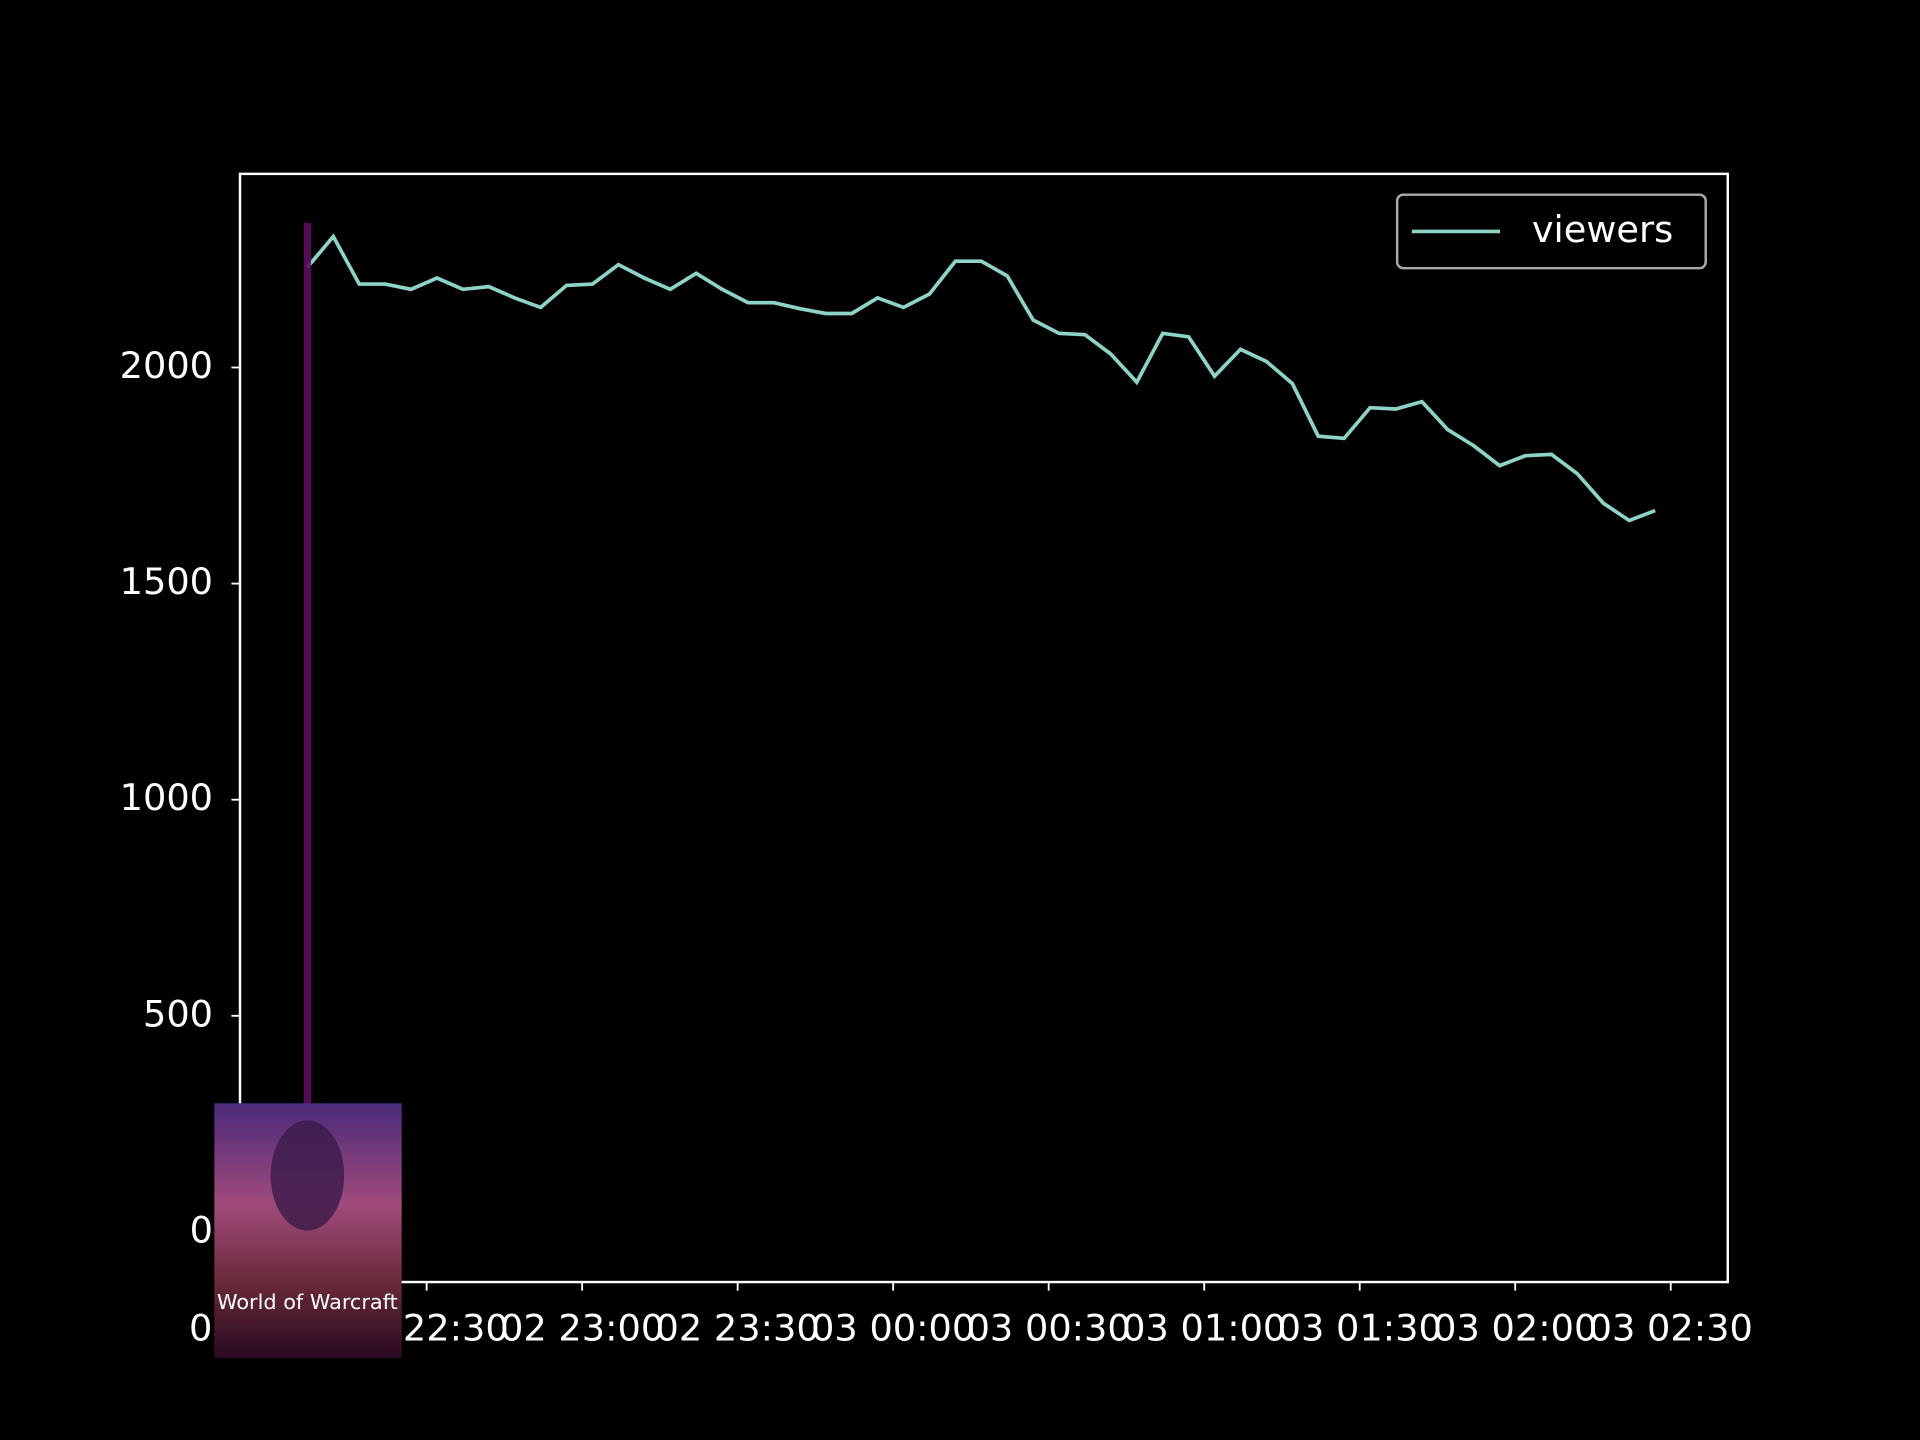  I want to click on x-tick-label: 03 01:30, so click(1360, 1327).